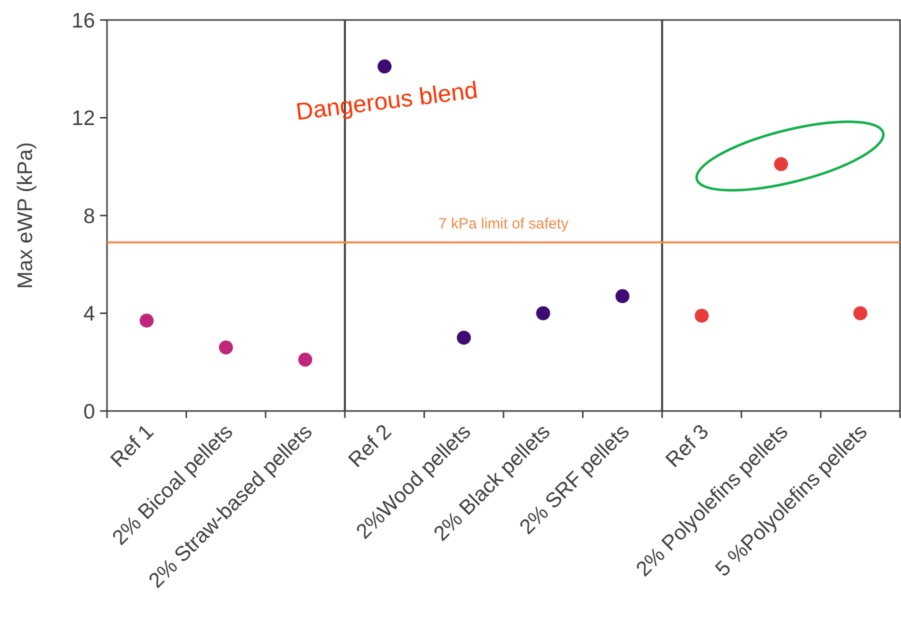 This screenshot has width=901, height=642. What do you see at coordinates (89, 314) in the screenshot?
I see `y-tick-label: 4` at bounding box center [89, 314].